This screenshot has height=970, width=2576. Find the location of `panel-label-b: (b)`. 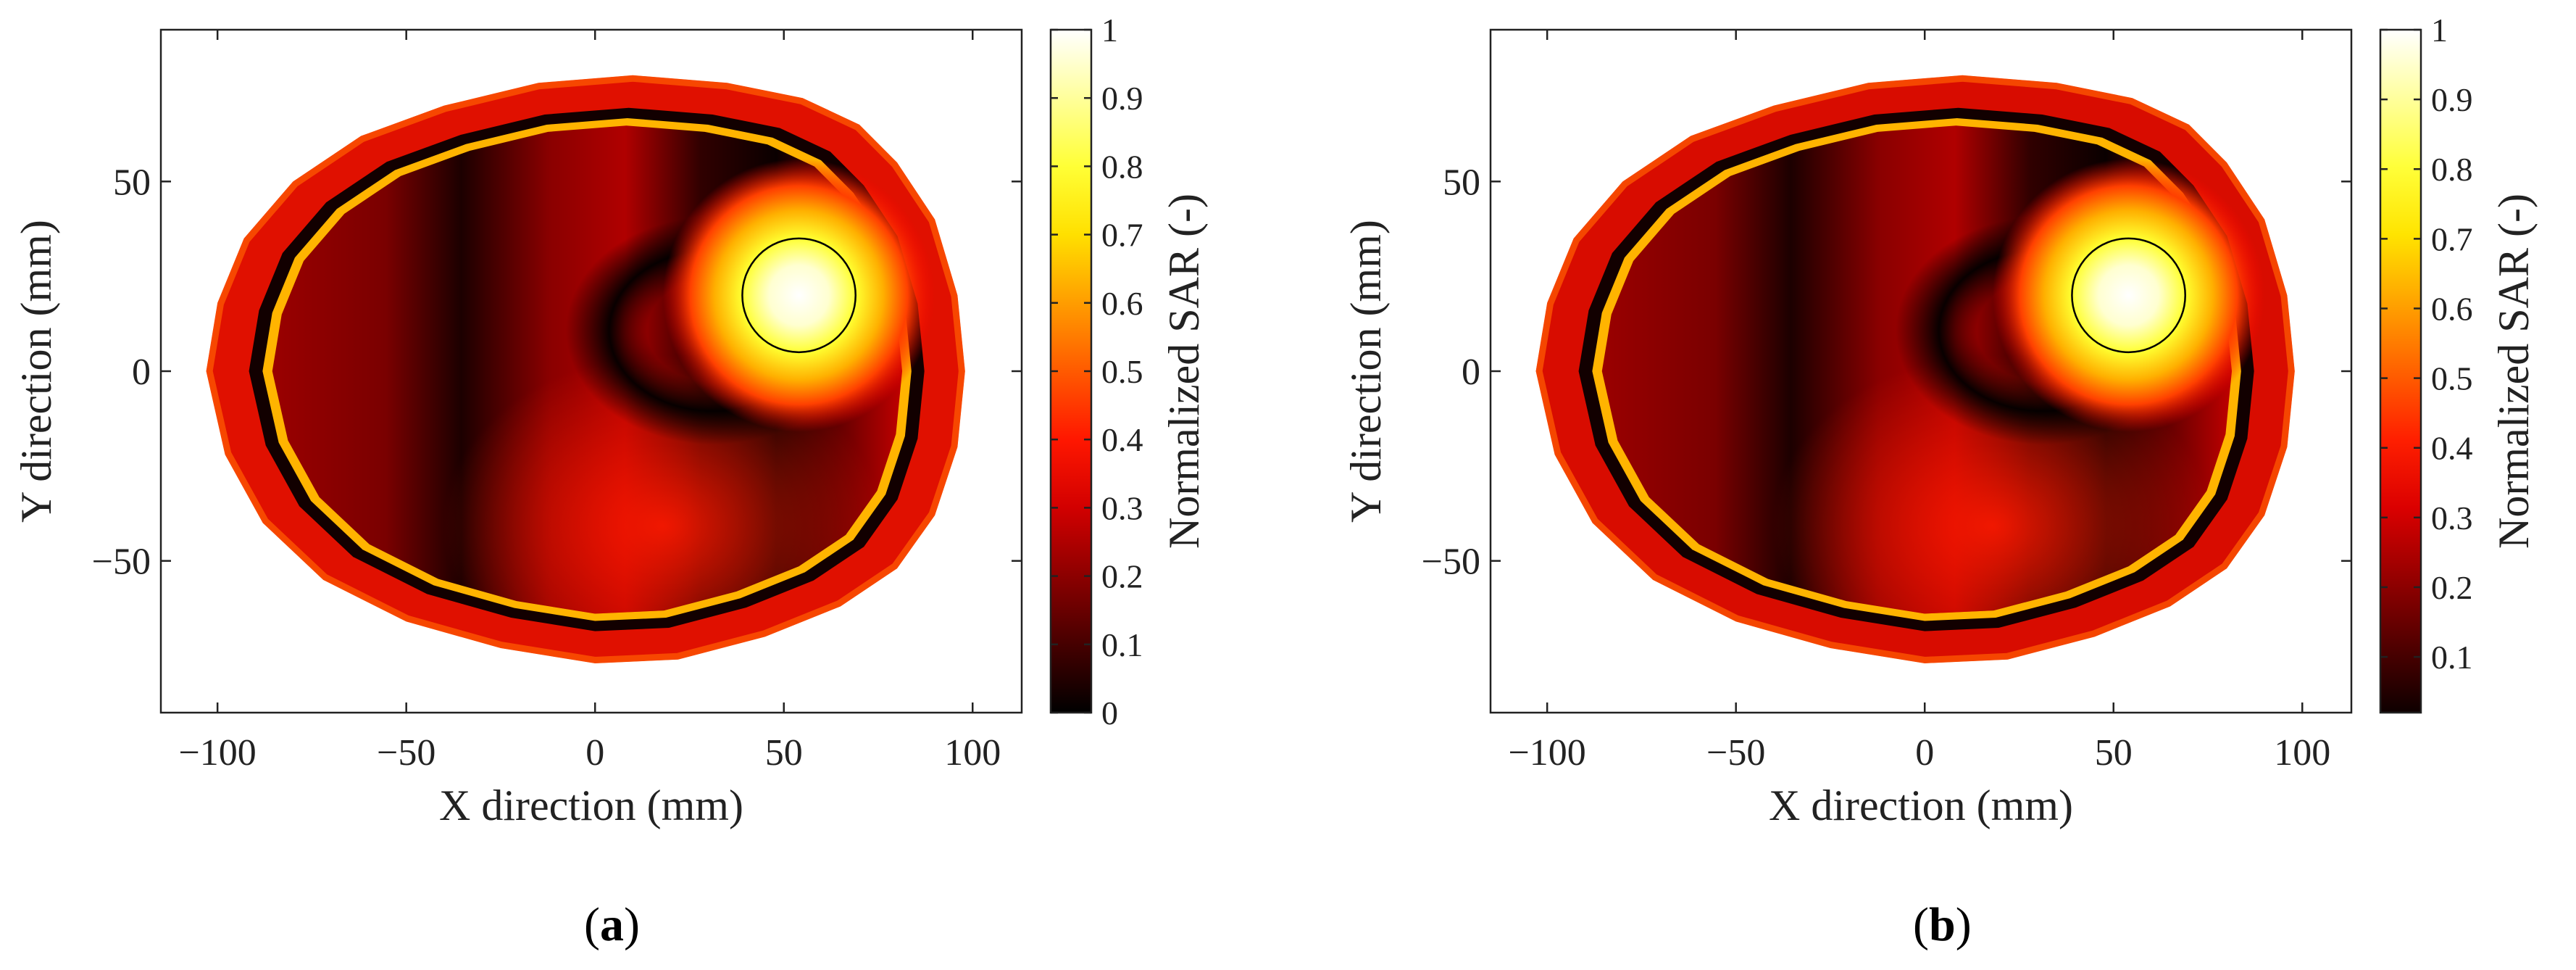

panel-label-b: (b) is located at coordinates (1942, 924).